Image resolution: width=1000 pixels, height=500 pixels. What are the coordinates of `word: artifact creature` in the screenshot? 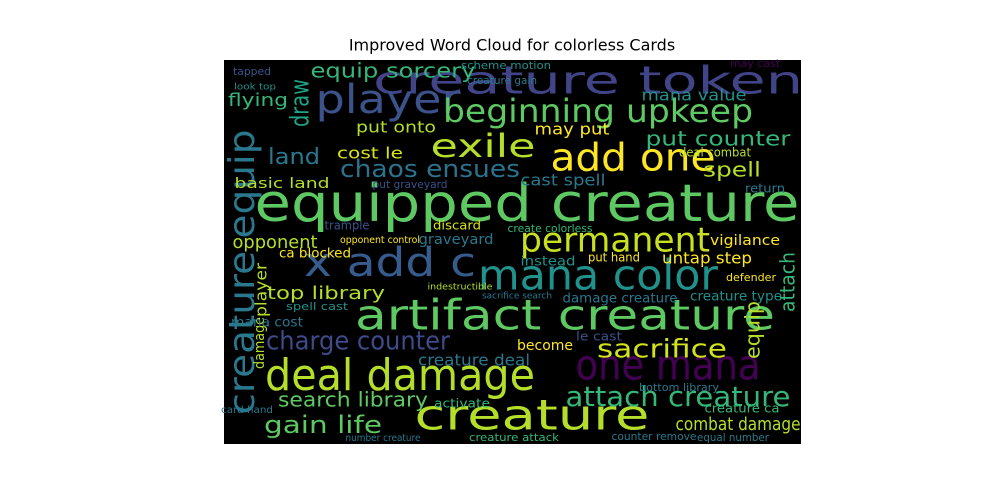 It's located at (565, 315).